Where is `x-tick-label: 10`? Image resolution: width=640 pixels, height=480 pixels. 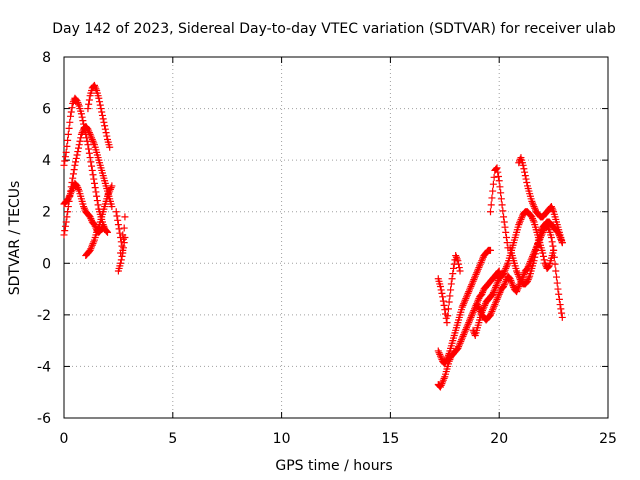
x-tick-label: 10 is located at coordinates (282, 439).